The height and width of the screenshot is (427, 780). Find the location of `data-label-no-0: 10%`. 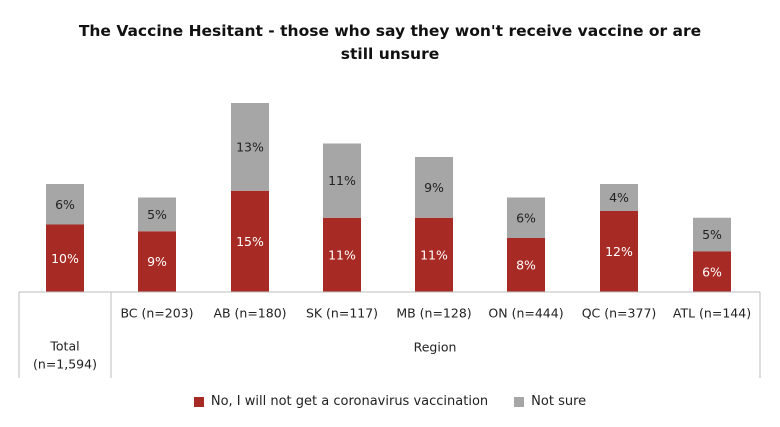

data-label-no-0: 10% is located at coordinates (65, 258).